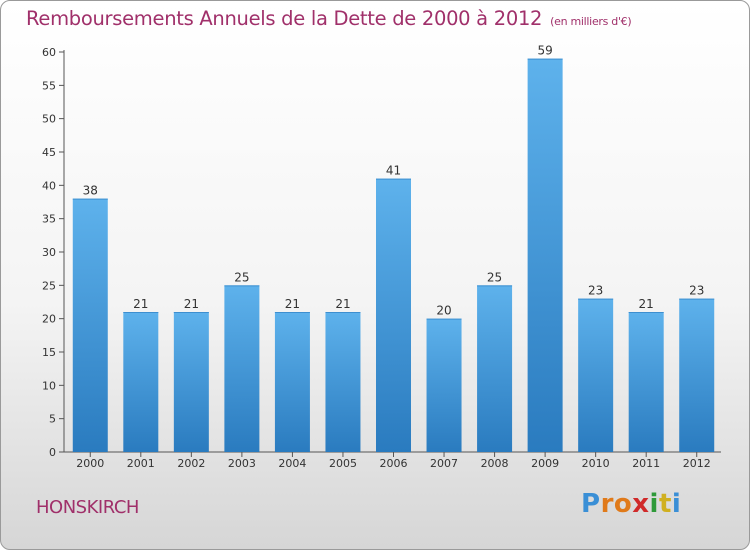 This screenshot has width=750, height=550. Describe the element at coordinates (697, 463) in the screenshot. I see `x-tick-label: 2012` at that location.